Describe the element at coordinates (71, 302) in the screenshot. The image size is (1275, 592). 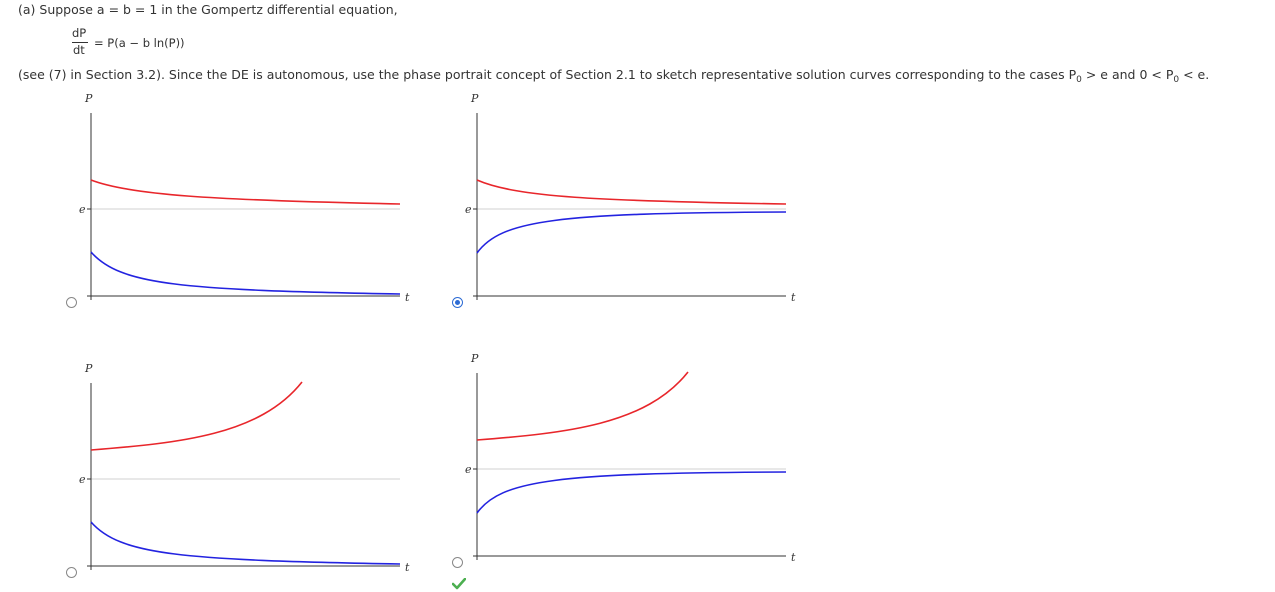
I see `option-a-radio` at that location.